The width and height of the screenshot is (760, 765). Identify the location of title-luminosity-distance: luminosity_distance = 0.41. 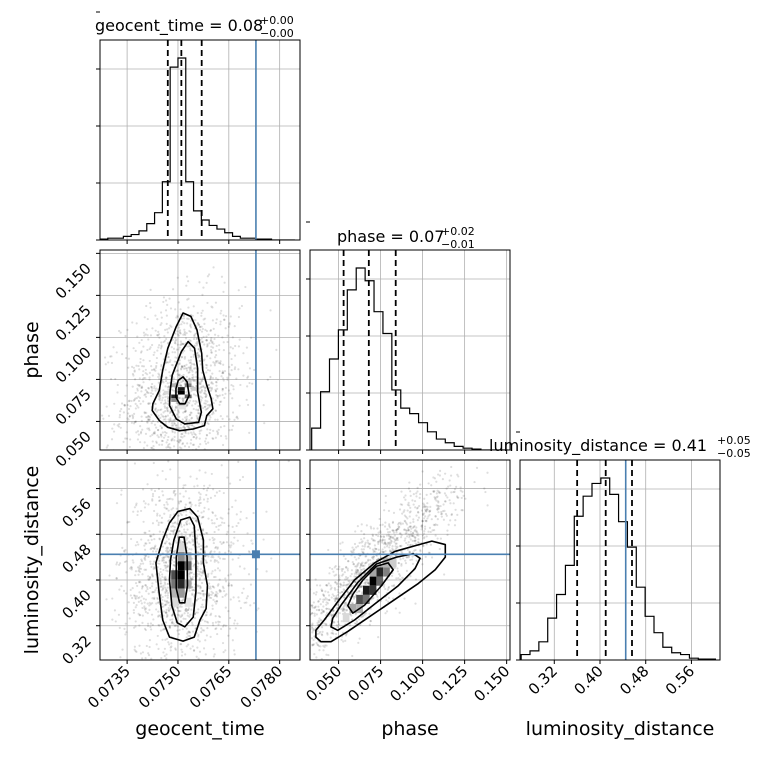
(598, 446).